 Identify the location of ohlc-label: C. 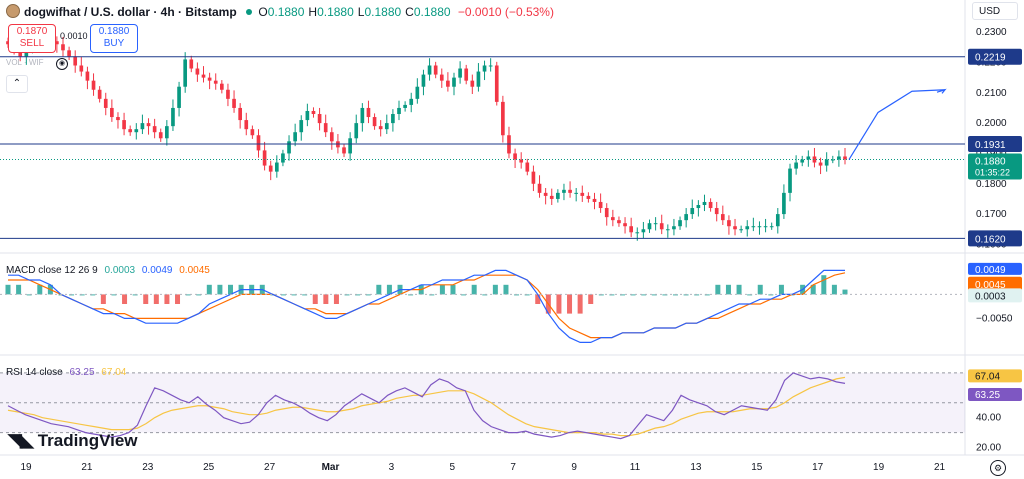
(409, 12).